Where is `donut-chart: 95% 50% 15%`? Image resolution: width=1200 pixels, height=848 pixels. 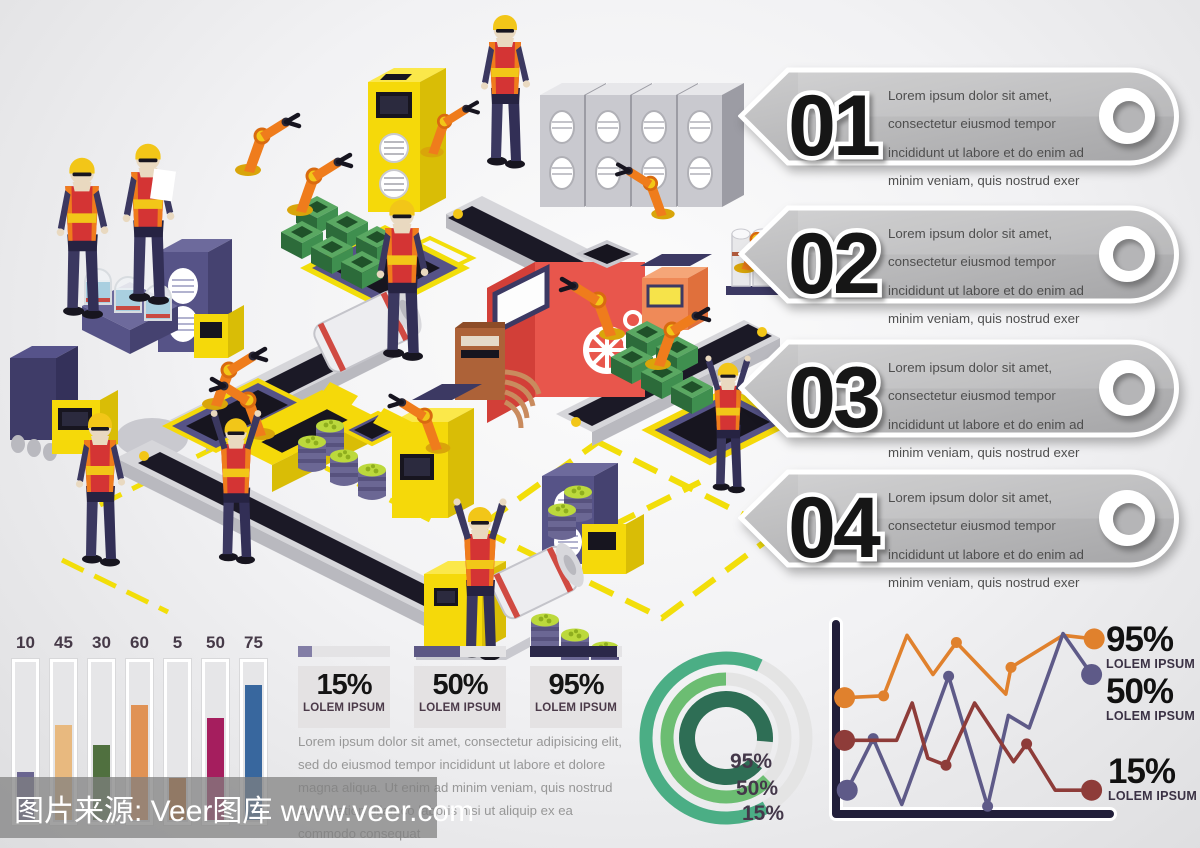
donut-chart: 95% 50% 15% is located at coordinates (733, 743).